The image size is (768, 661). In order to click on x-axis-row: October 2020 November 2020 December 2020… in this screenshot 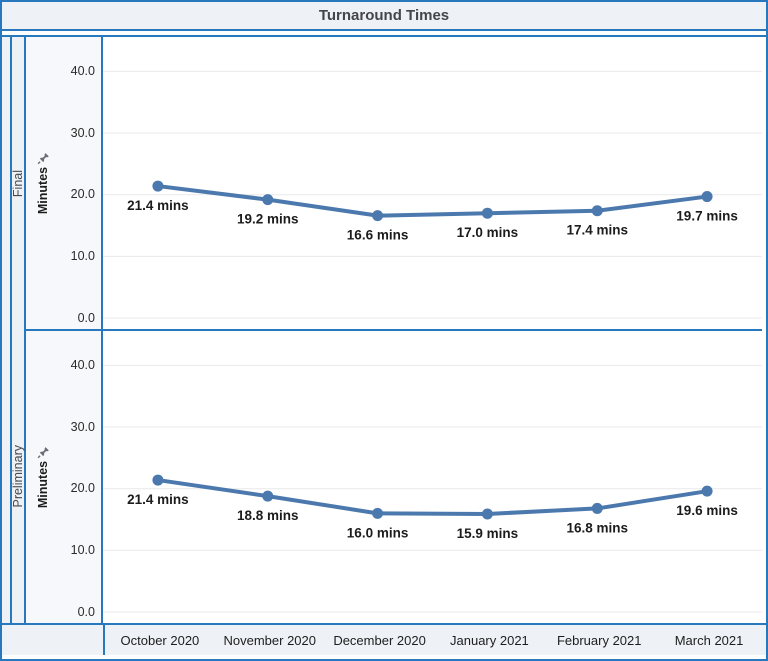, I will do `click(384, 639)`.